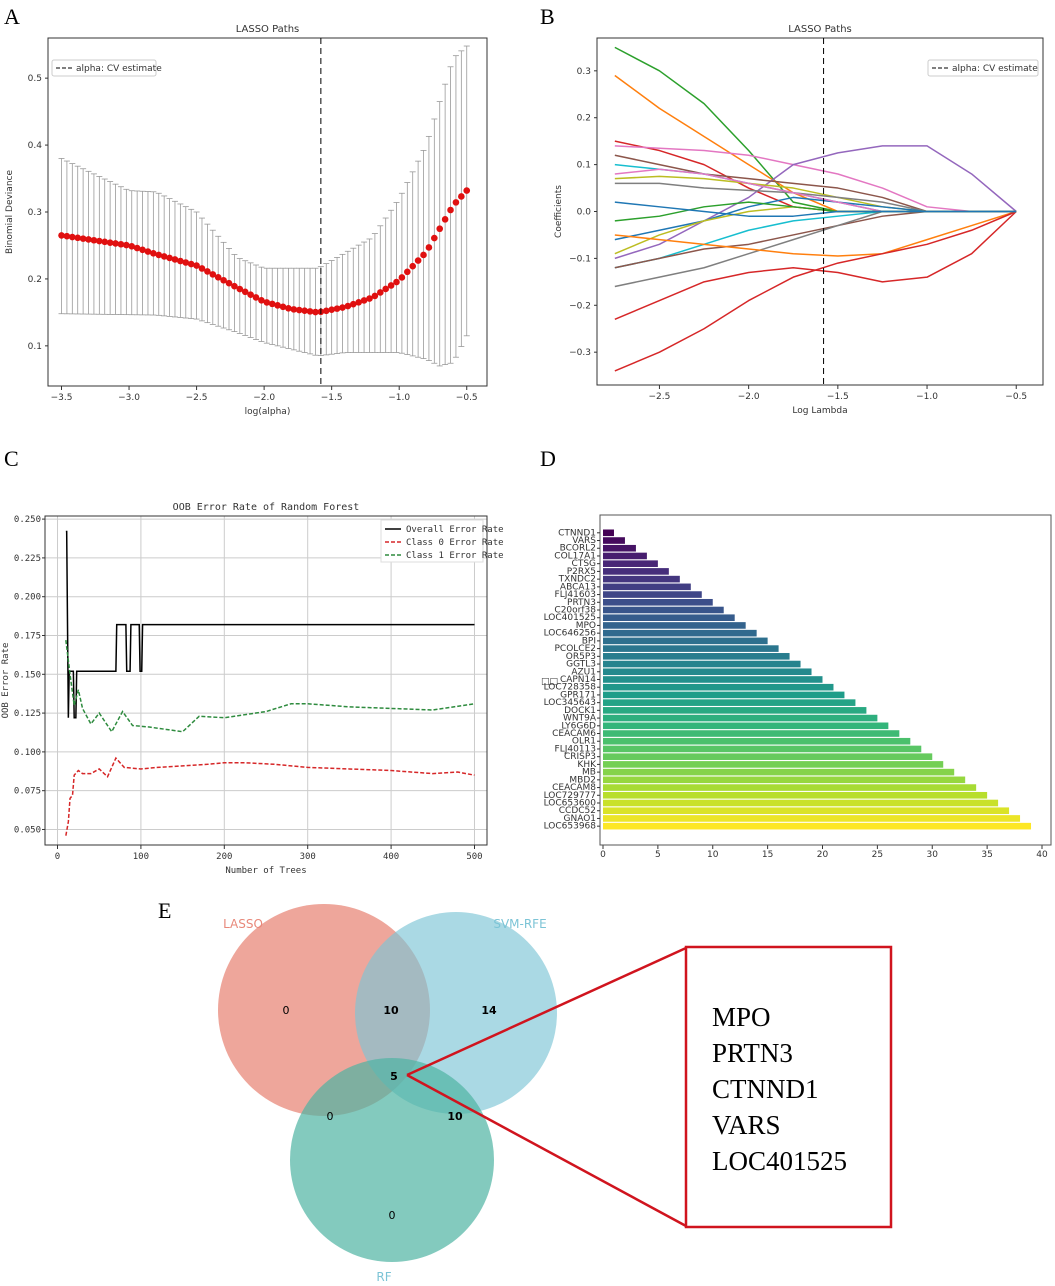 The width and height of the screenshot is (1055, 1286). Describe the element at coordinates (383, 1277) in the screenshot. I see `venn-label-rf: RF` at that location.